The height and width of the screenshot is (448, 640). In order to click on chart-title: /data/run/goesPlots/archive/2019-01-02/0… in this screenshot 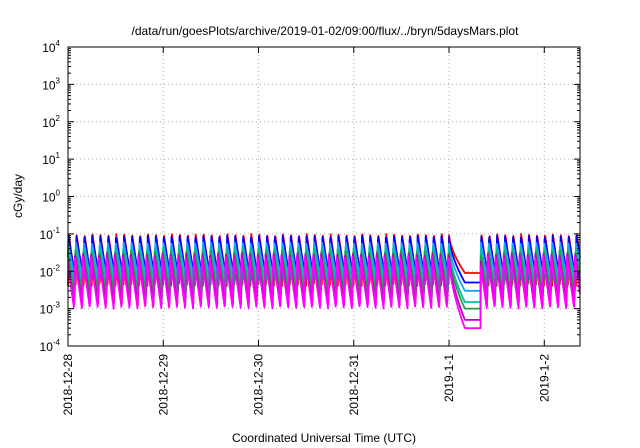, I will do `click(326, 31)`.